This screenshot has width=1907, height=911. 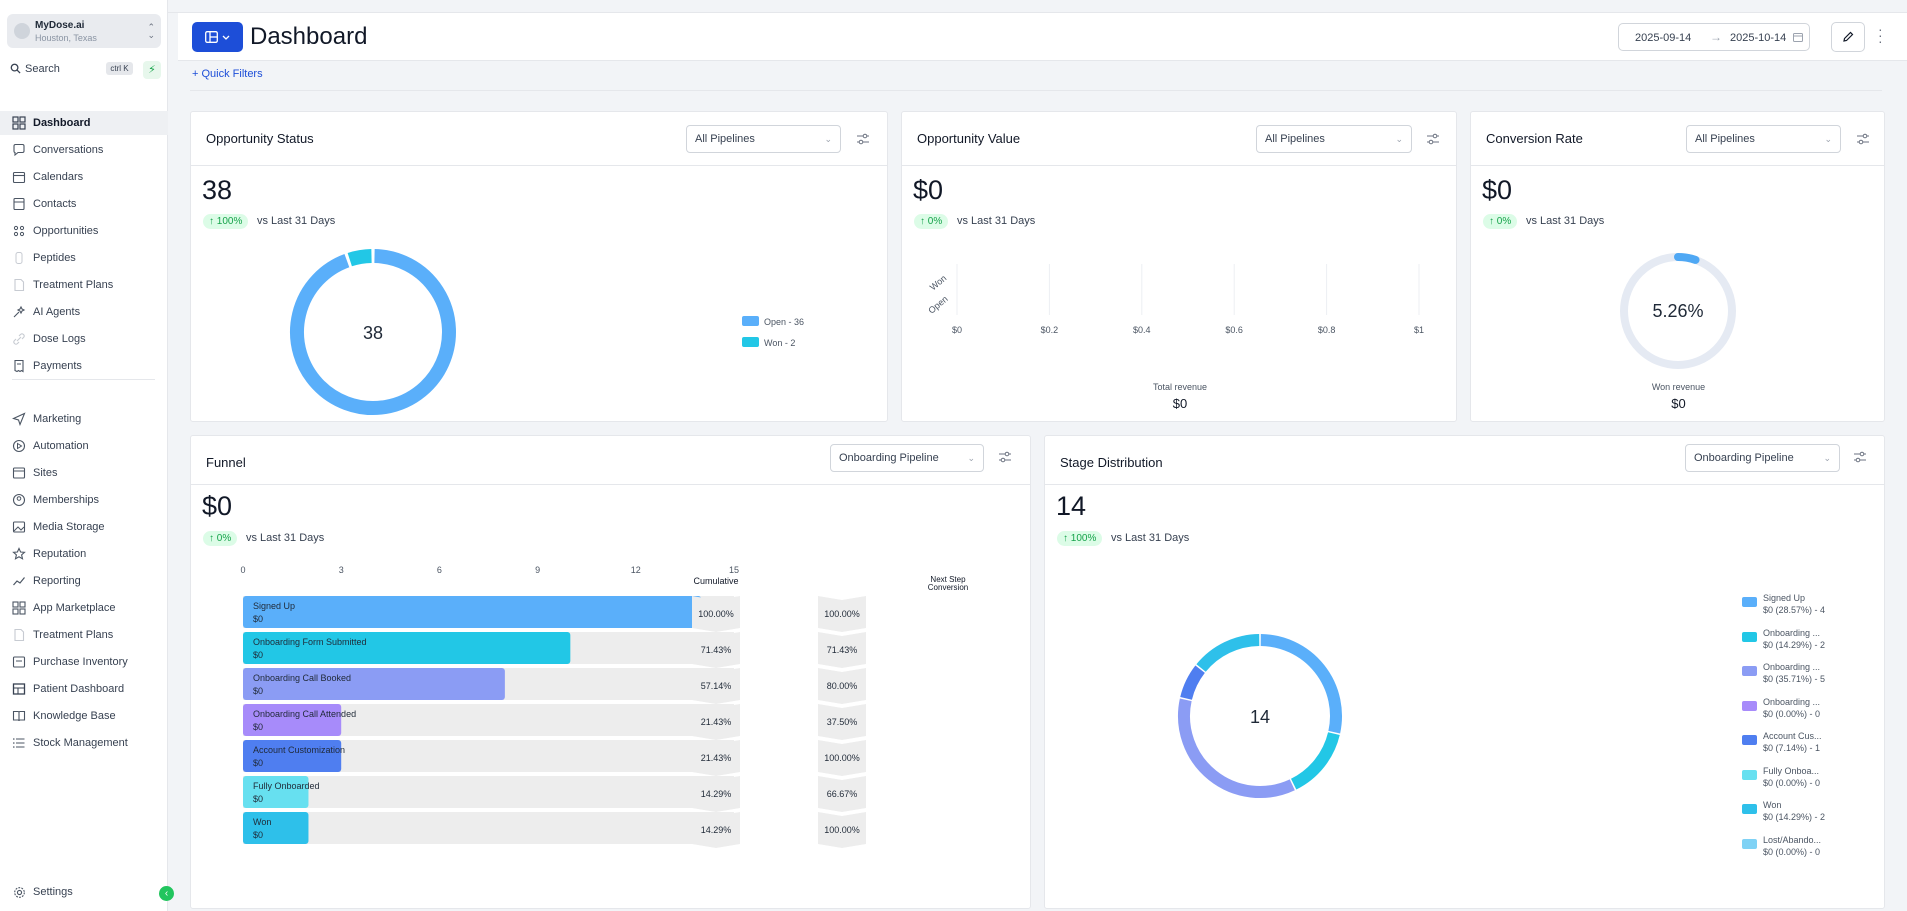 I want to click on sidebar-item-conversations: Conversations, so click(x=84, y=150).